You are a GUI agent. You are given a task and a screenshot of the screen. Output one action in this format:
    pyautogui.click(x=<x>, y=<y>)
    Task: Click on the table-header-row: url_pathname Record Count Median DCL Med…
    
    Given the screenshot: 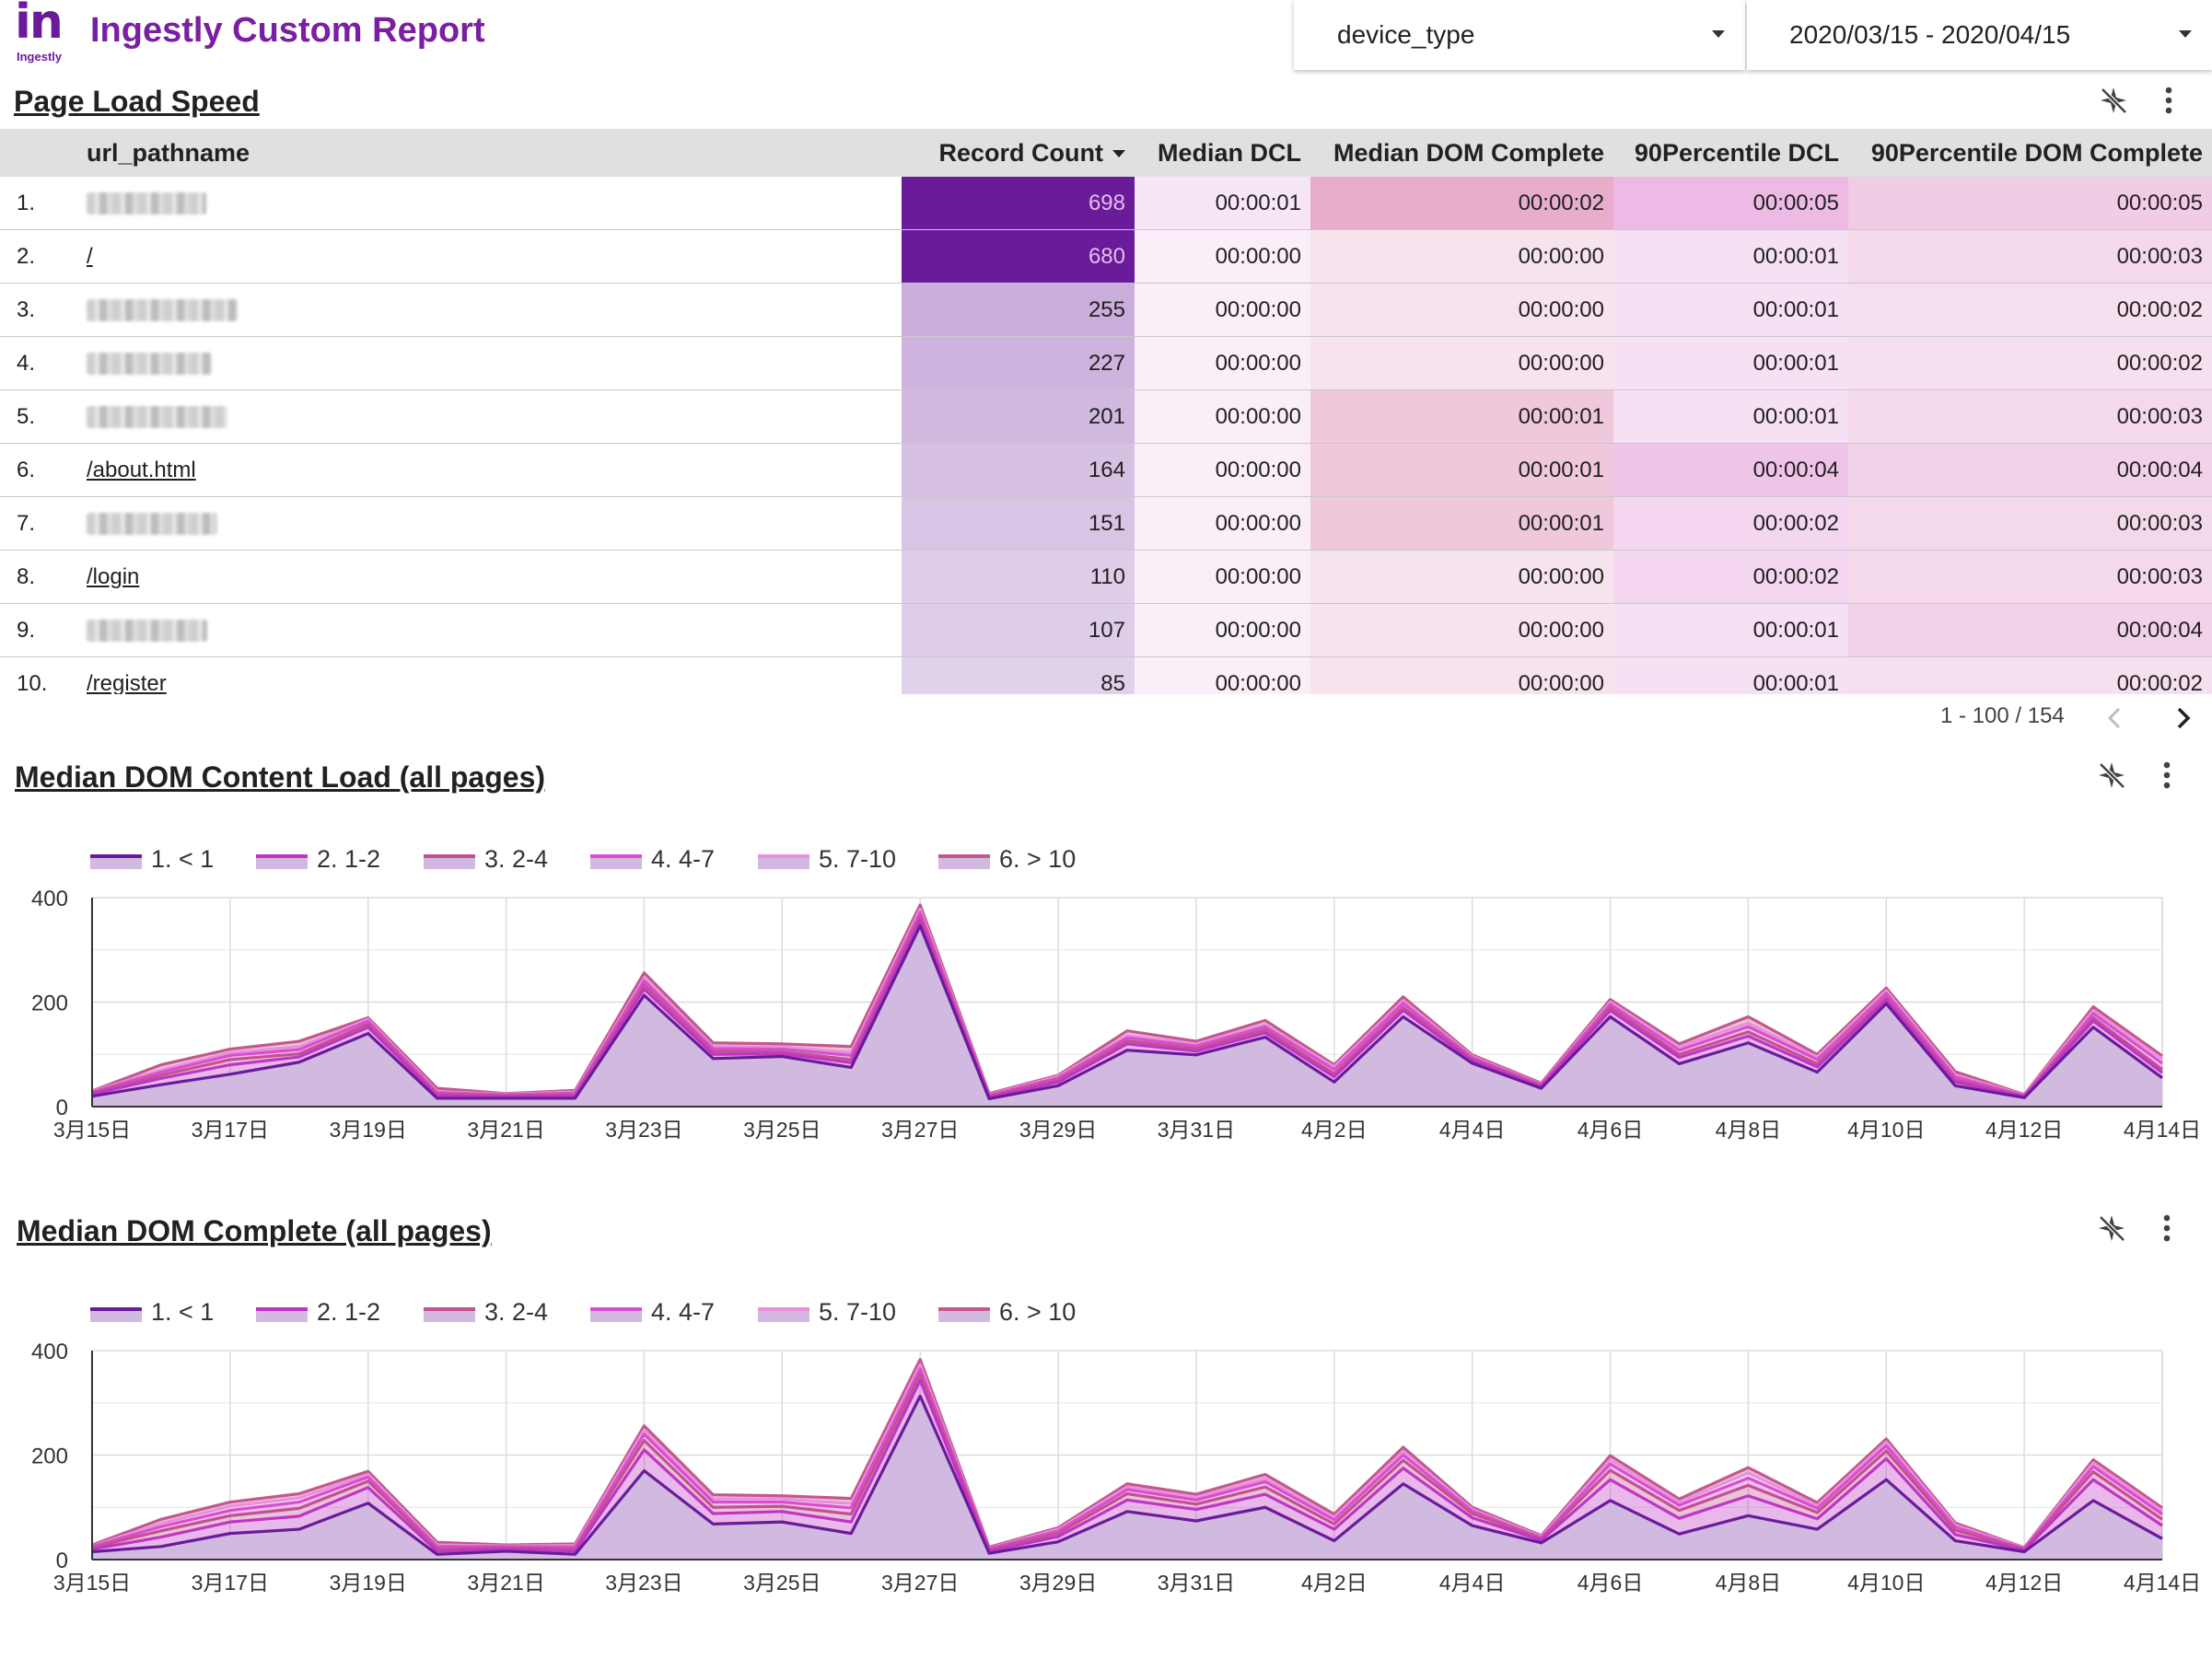 What is the action you would take?
    pyautogui.click(x=1106, y=153)
    